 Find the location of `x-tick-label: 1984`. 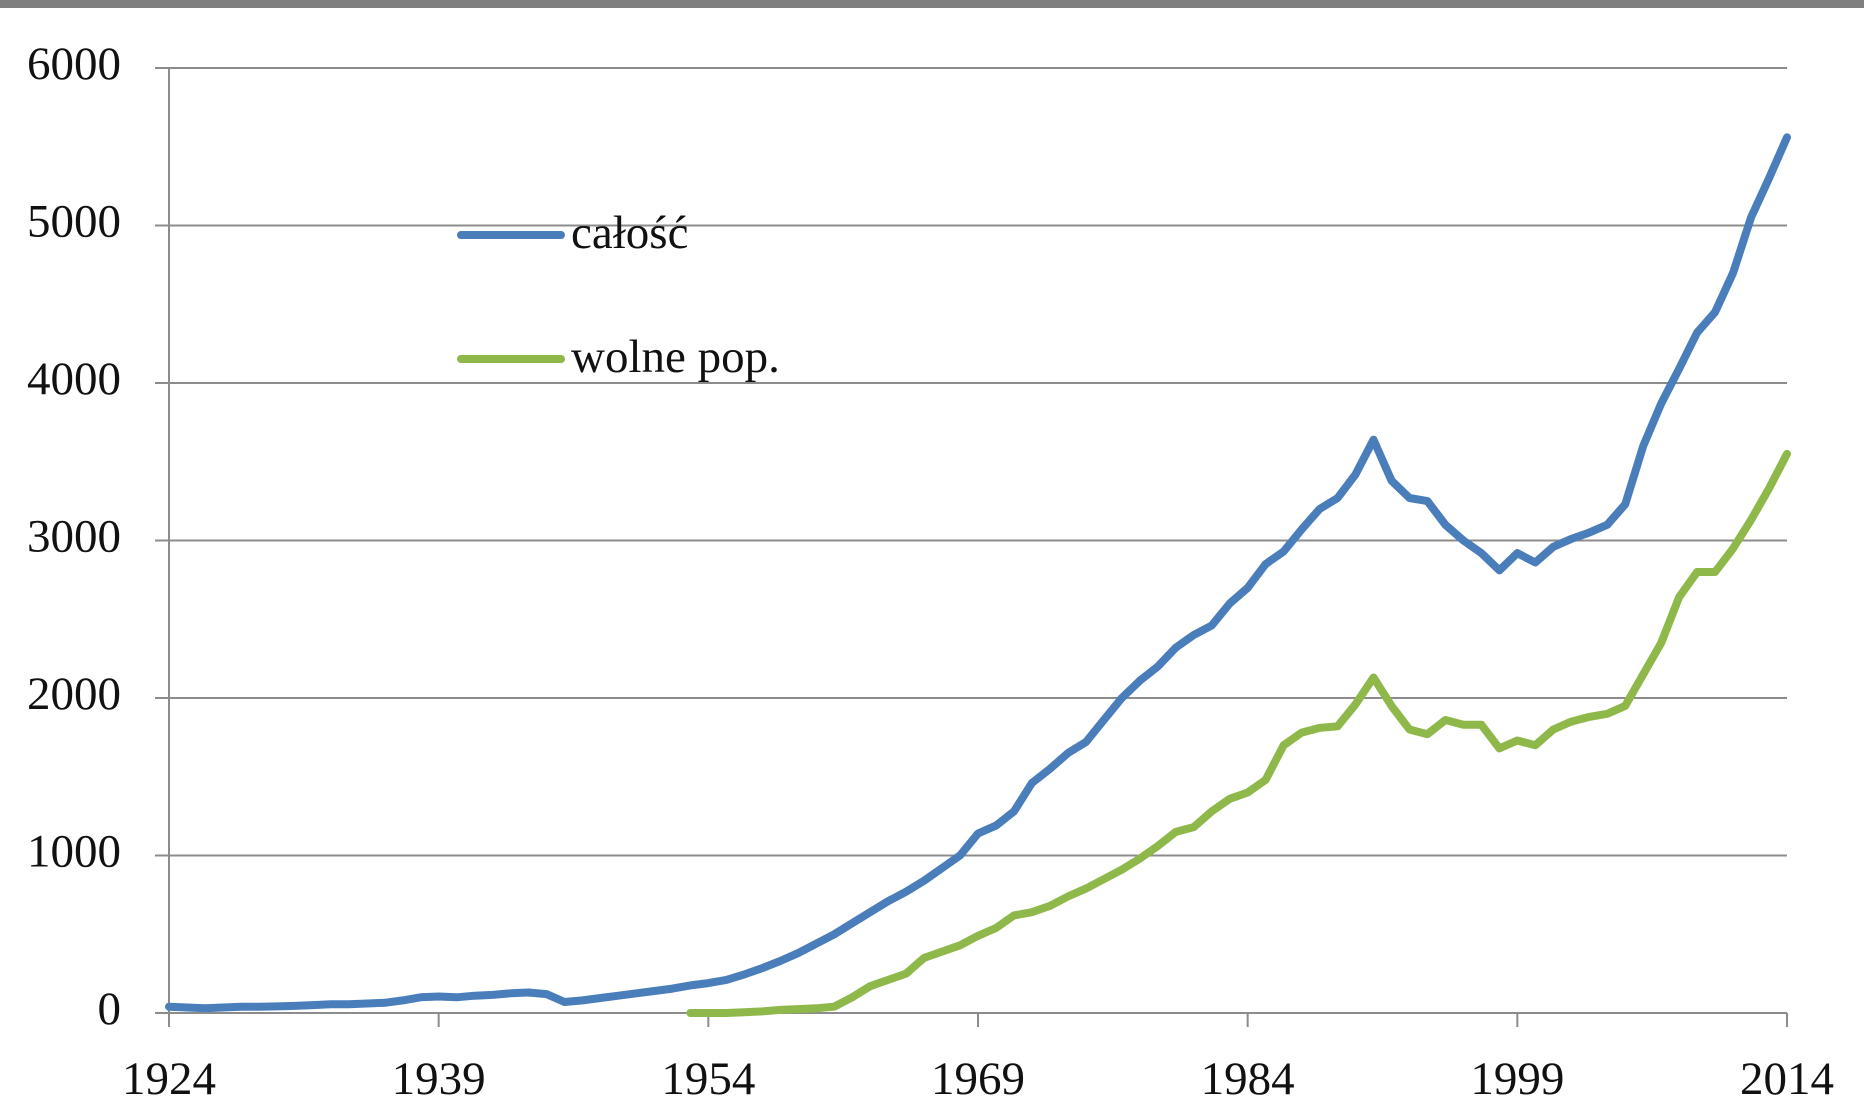

x-tick-label: 1984 is located at coordinates (1248, 1078).